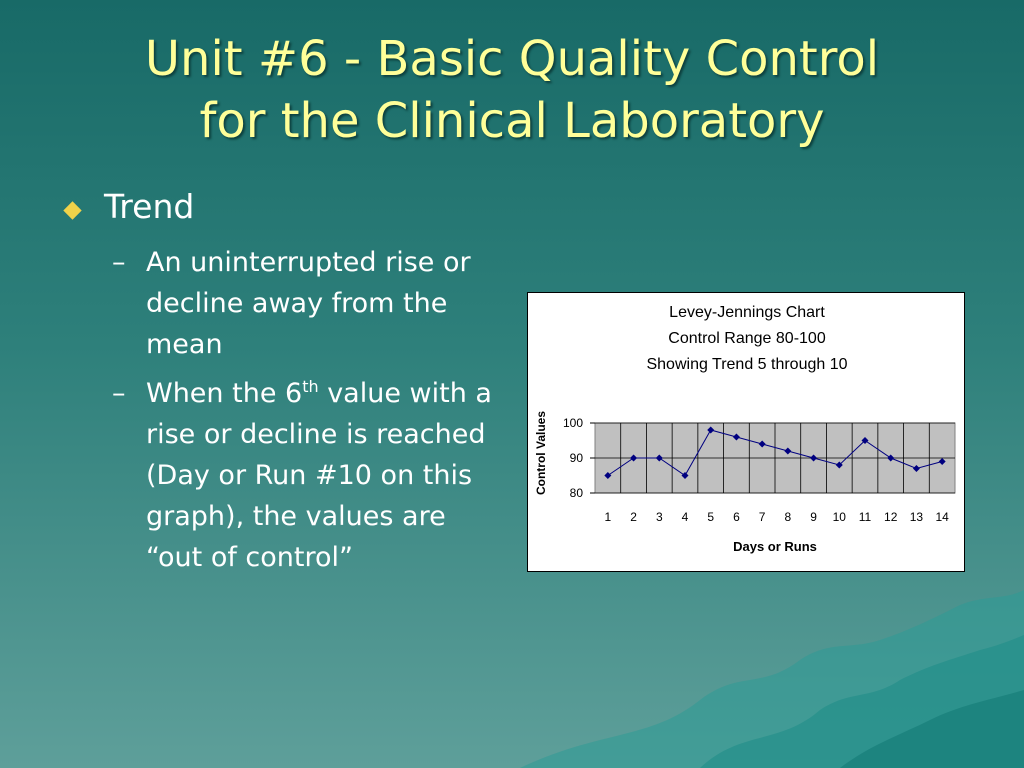 This screenshot has width=1024, height=768. What do you see at coordinates (608, 517) in the screenshot?
I see `x-tick-label: 1` at bounding box center [608, 517].